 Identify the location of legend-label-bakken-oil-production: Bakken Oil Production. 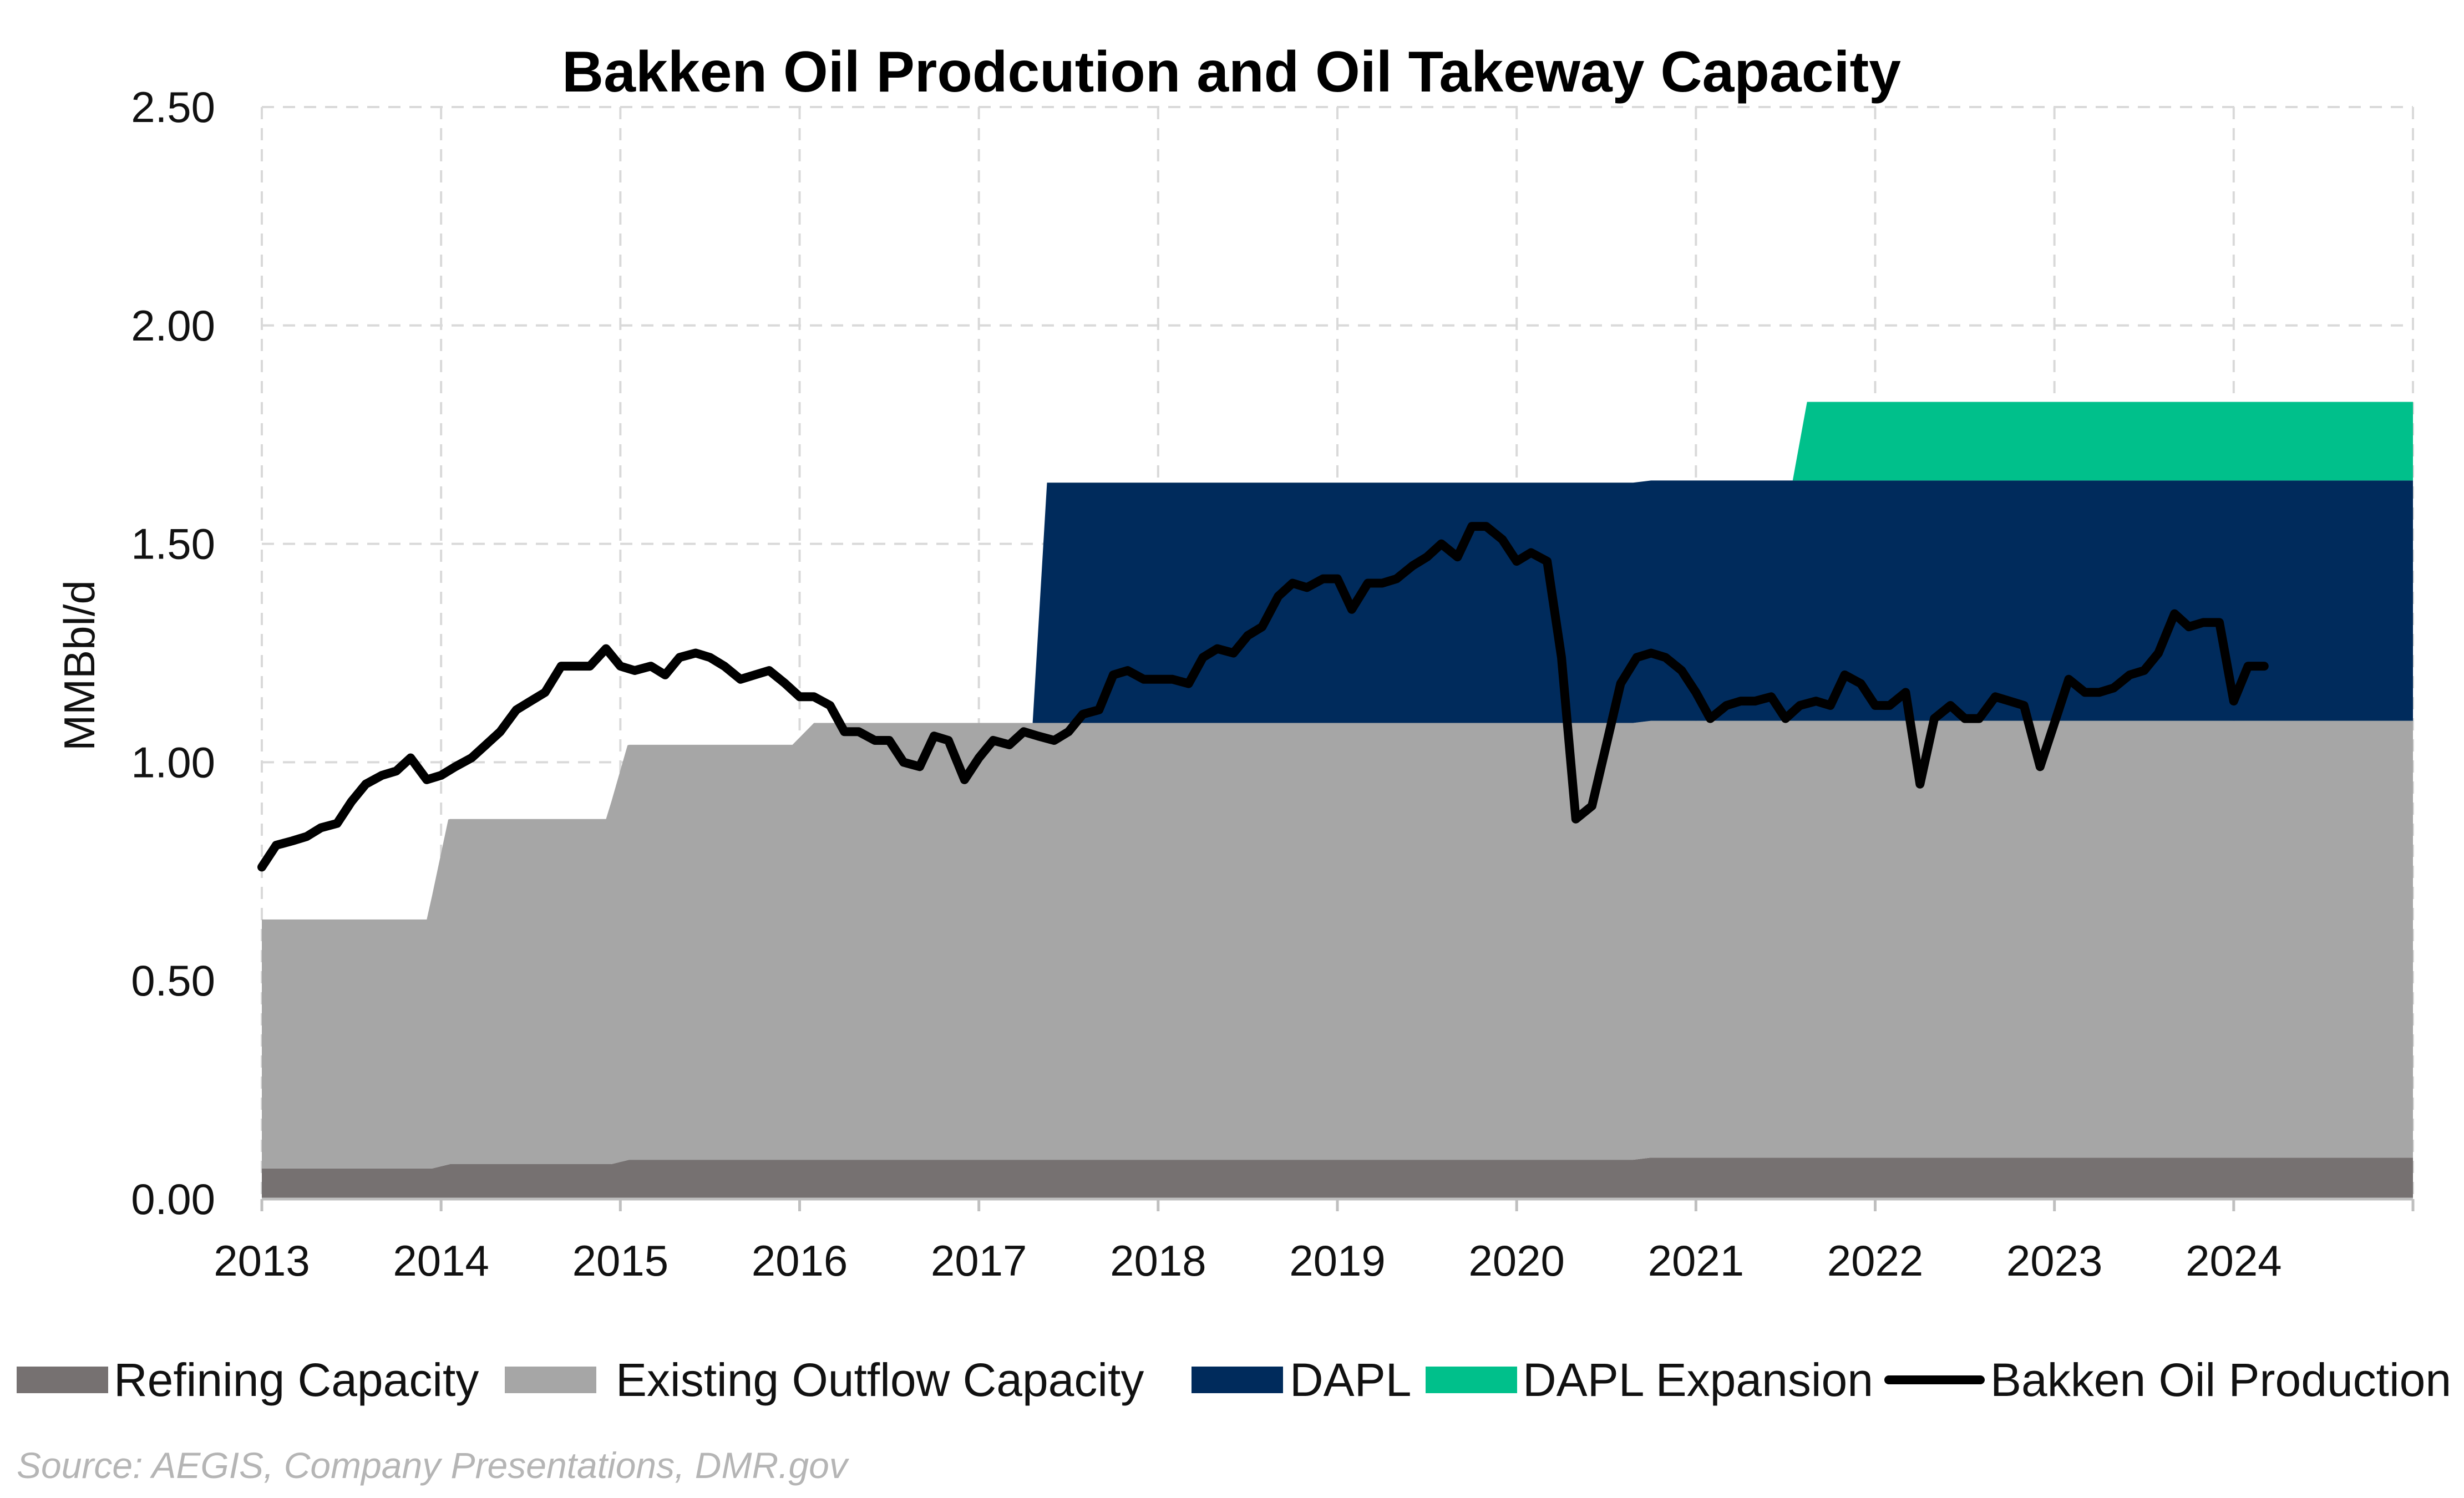
(2220, 1380).